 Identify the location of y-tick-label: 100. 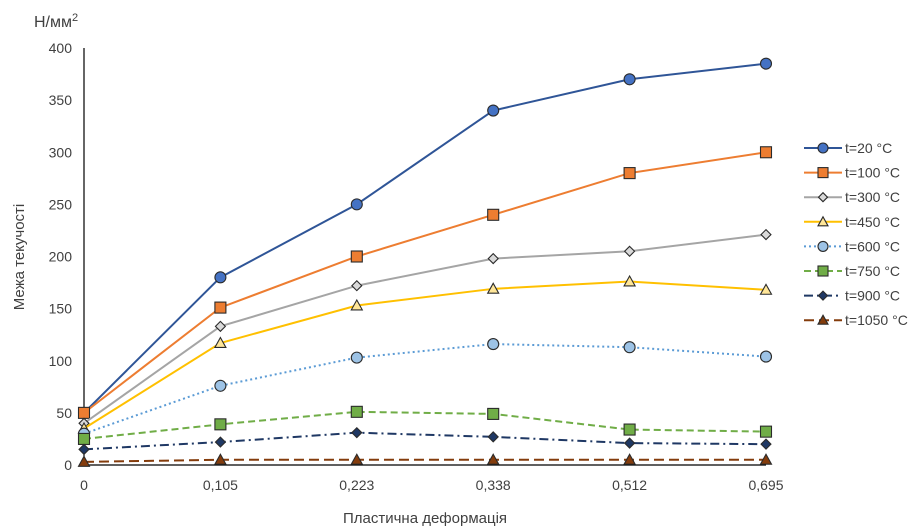
(61, 361).